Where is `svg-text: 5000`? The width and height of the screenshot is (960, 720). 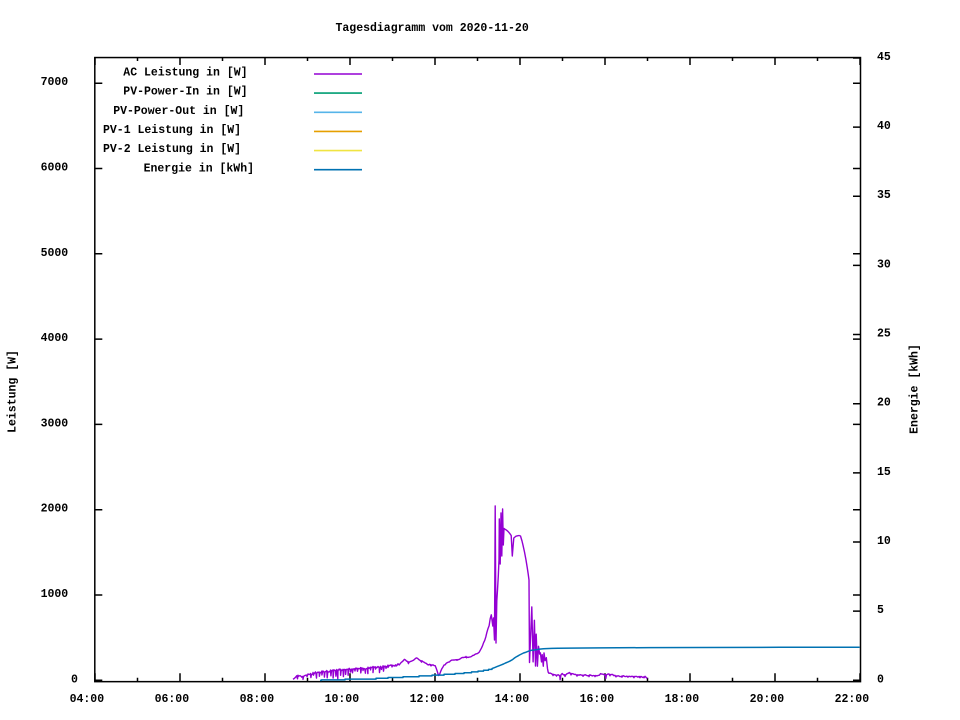
svg-text: 5000 is located at coordinates (55, 253).